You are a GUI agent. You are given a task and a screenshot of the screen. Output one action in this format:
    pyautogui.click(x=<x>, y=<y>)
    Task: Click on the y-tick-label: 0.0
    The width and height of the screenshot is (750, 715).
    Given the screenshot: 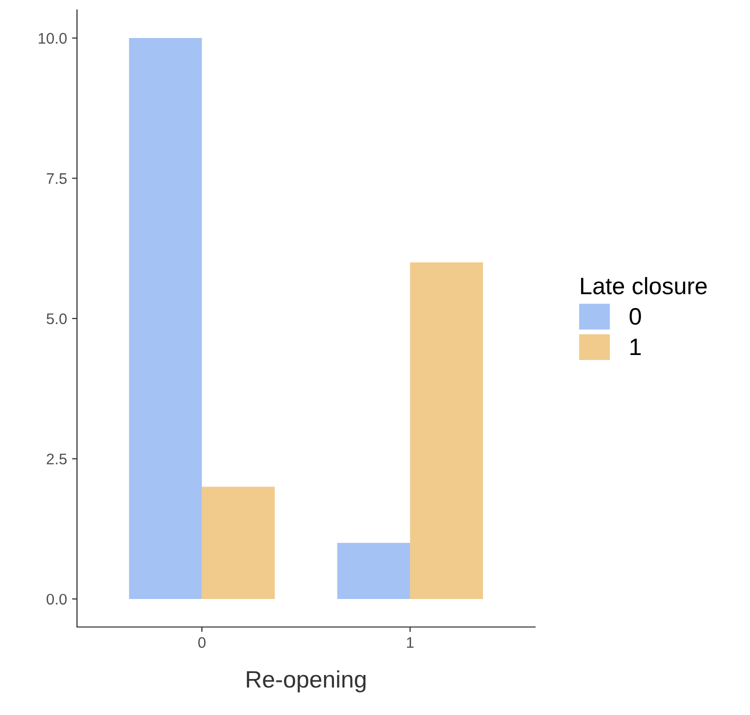 What is the action you would take?
    pyautogui.click(x=56, y=599)
    